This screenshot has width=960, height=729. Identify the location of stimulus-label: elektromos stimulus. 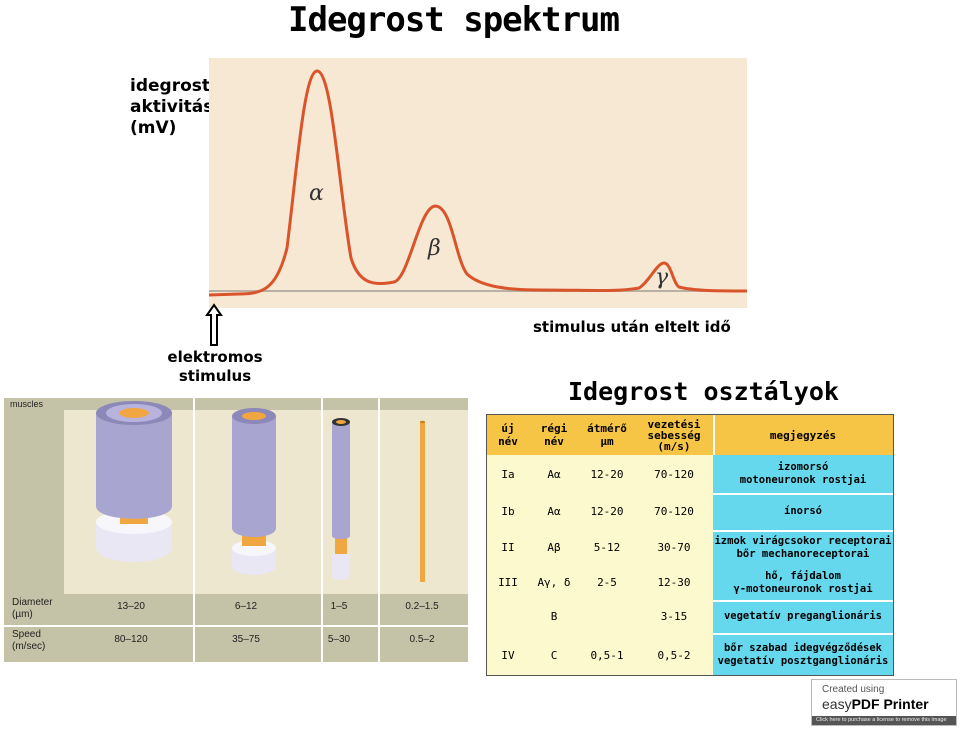
(215, 367).